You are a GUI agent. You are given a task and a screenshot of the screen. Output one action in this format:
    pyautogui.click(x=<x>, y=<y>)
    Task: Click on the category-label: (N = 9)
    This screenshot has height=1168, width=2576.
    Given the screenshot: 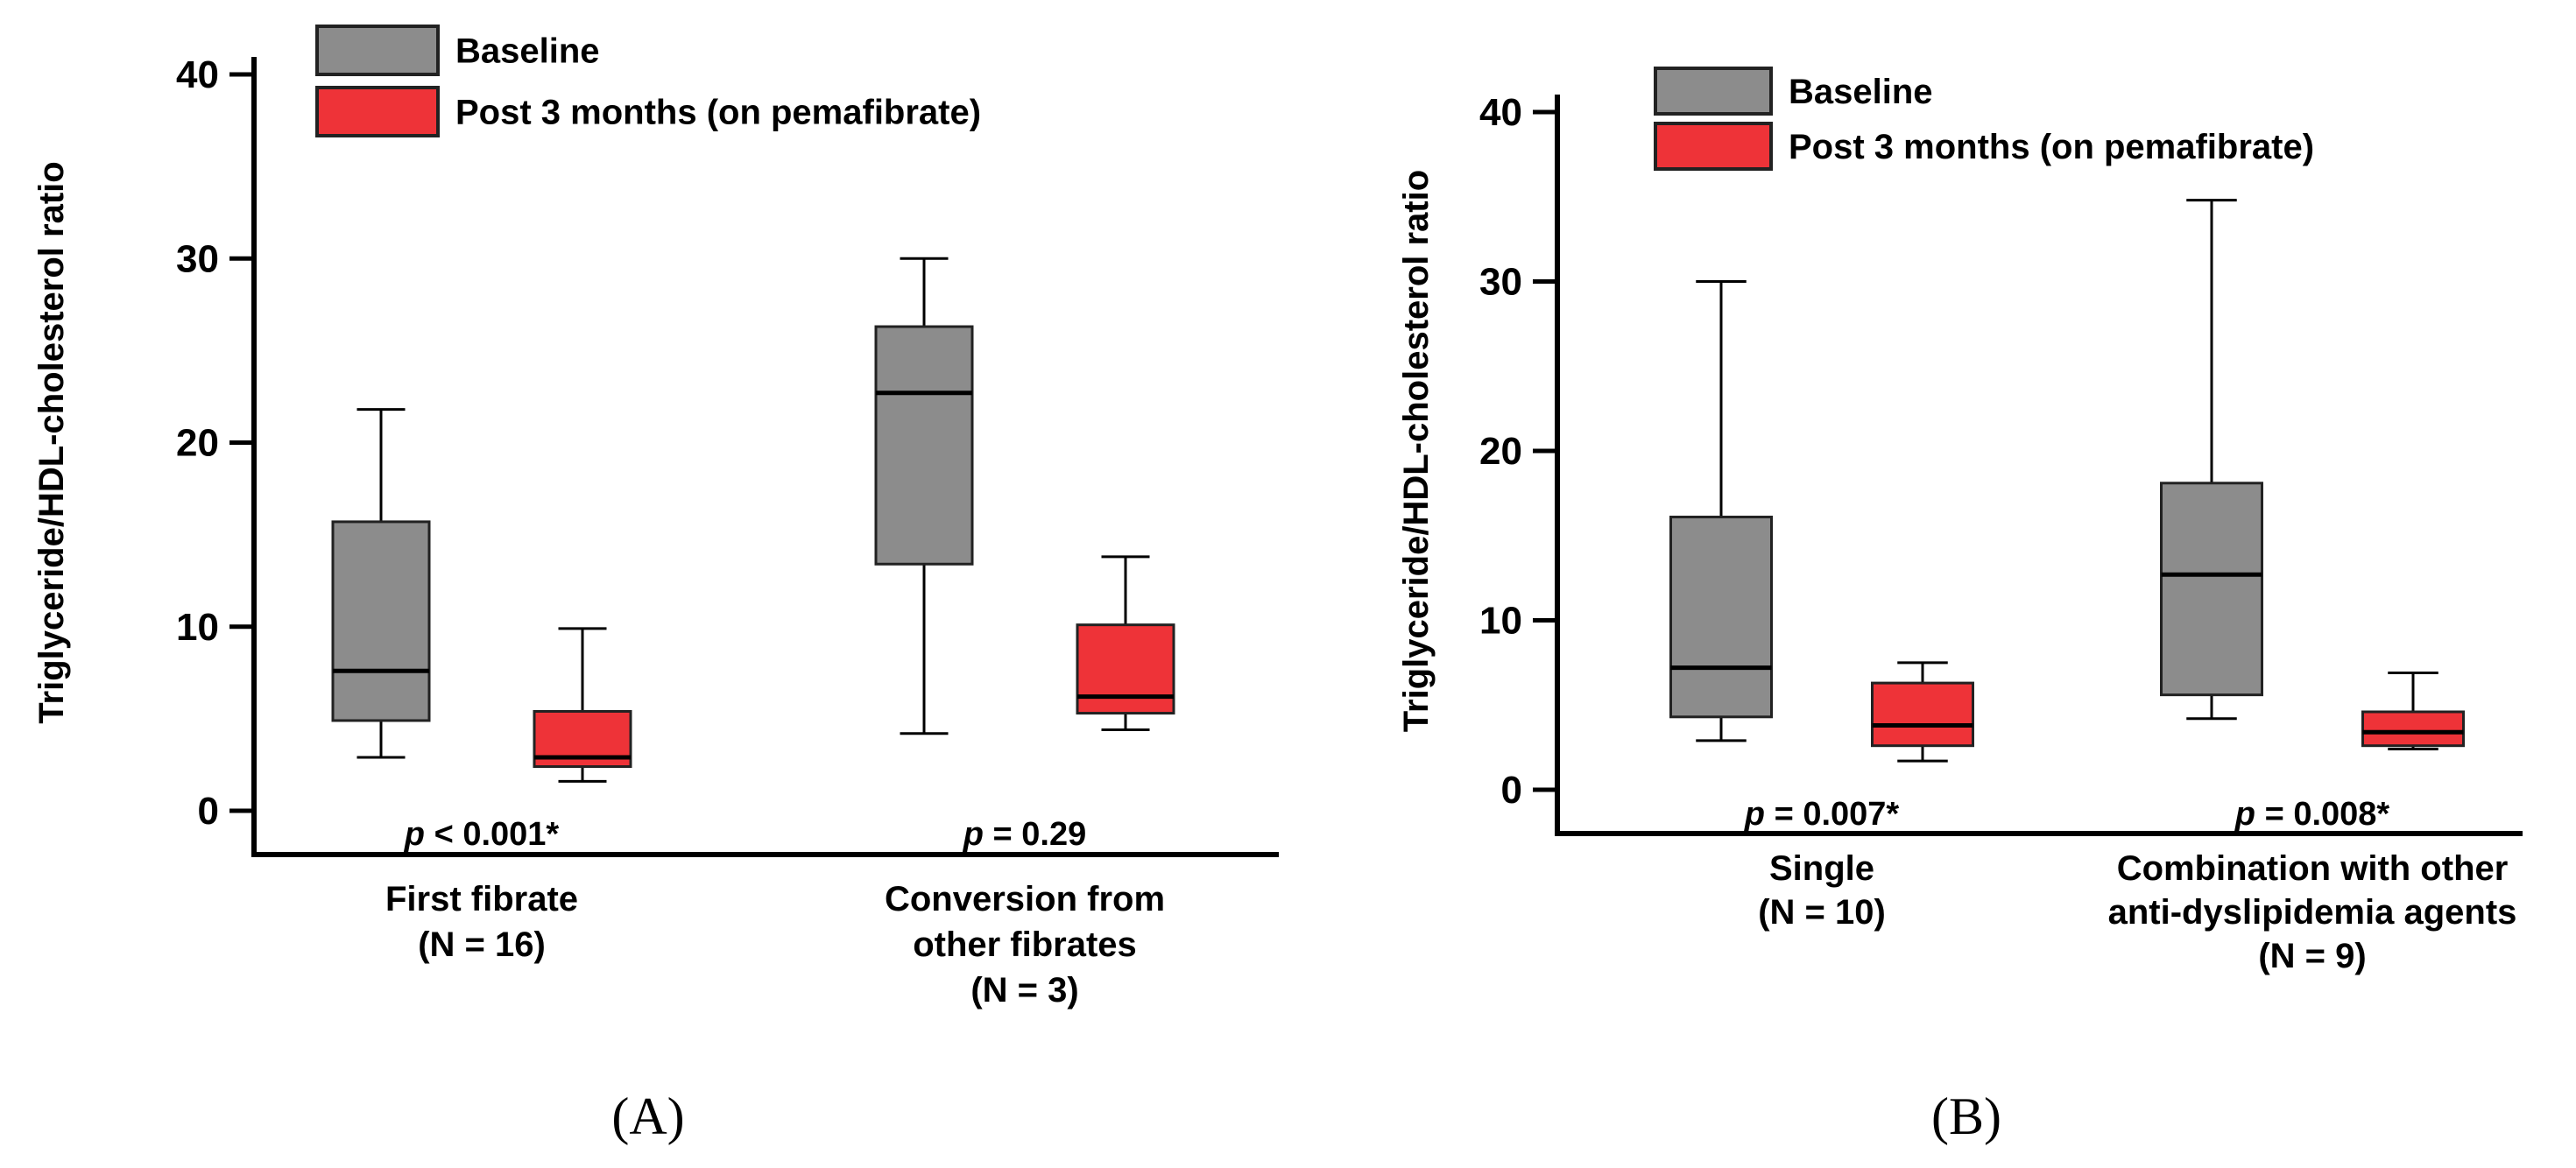 What is the action you would take?
    pyautogui.click(x=2312, y=956)
    